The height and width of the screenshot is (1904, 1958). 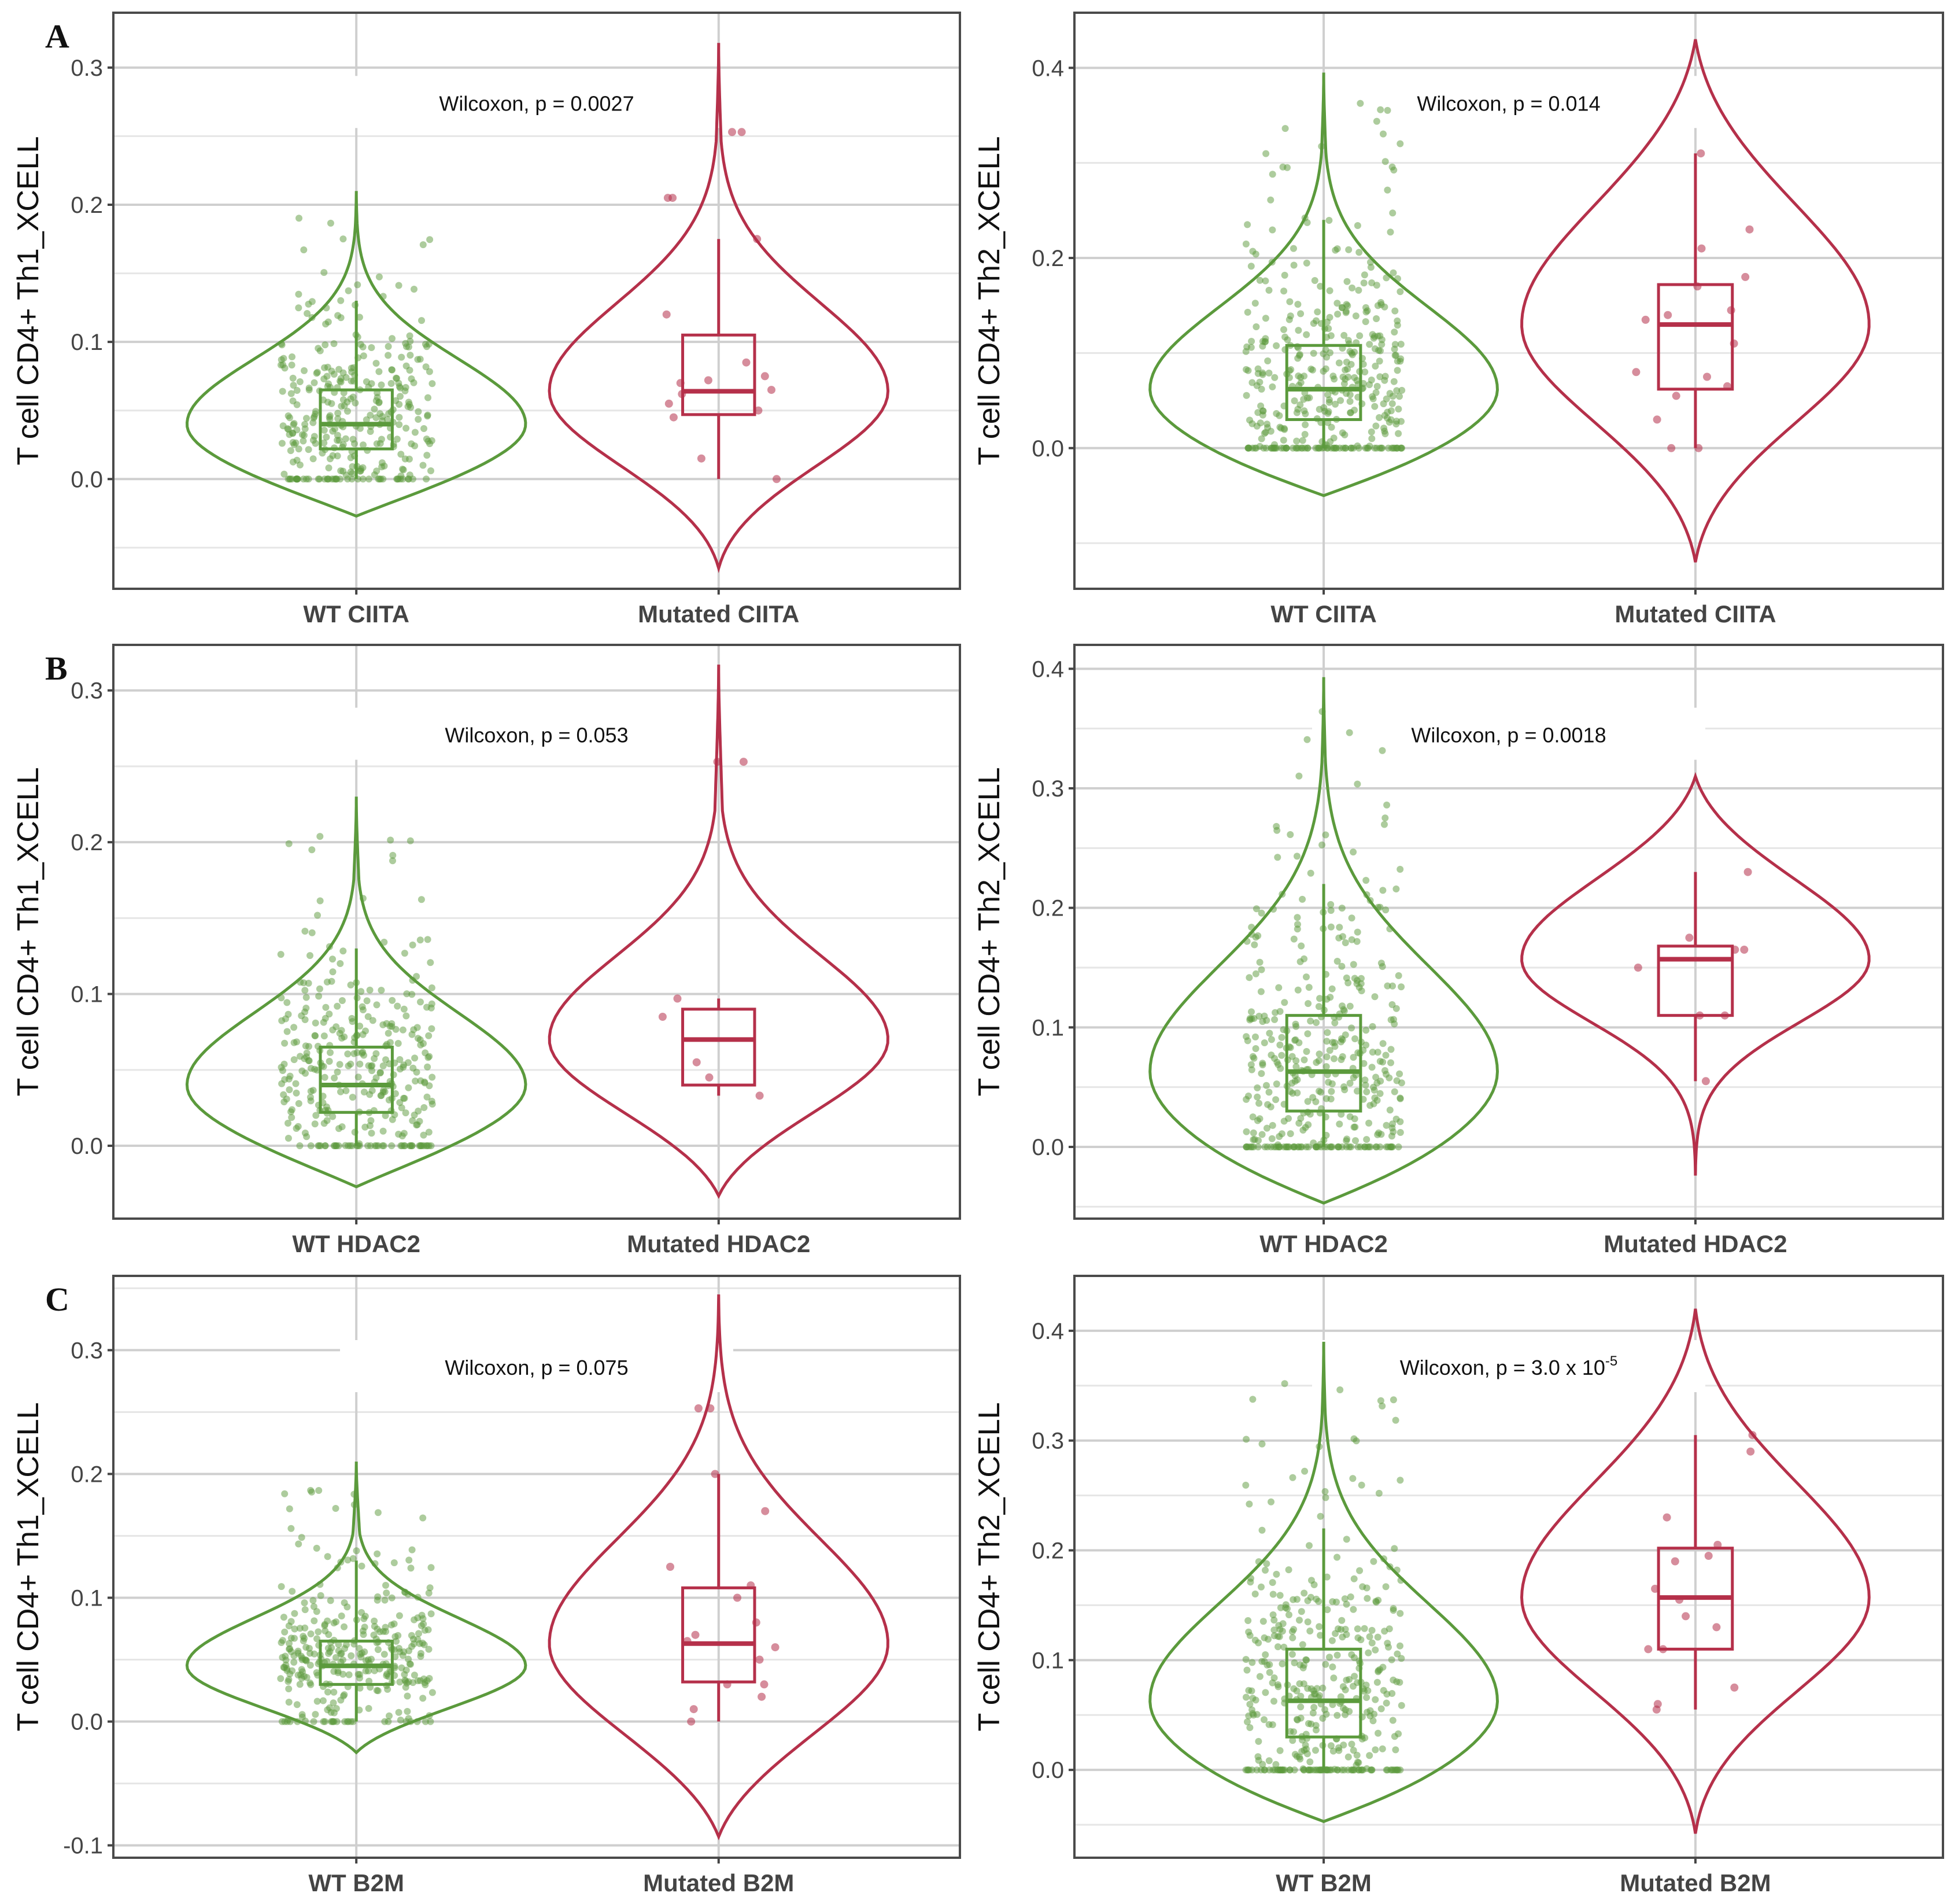 What do you see at coordinates (1611, 1361) in the screenshot?
I see `p-value-exponent: -5` at bounding box center [1611, 1361].